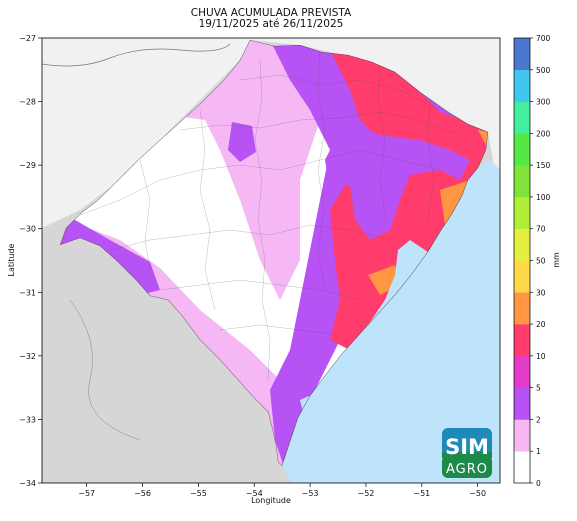 Image resolution: width=577 pixels, height=521 pixels. I want to click on y-axis: −27 −28 −29 −30 −31 −32 −33 −34, so click(30, 261).